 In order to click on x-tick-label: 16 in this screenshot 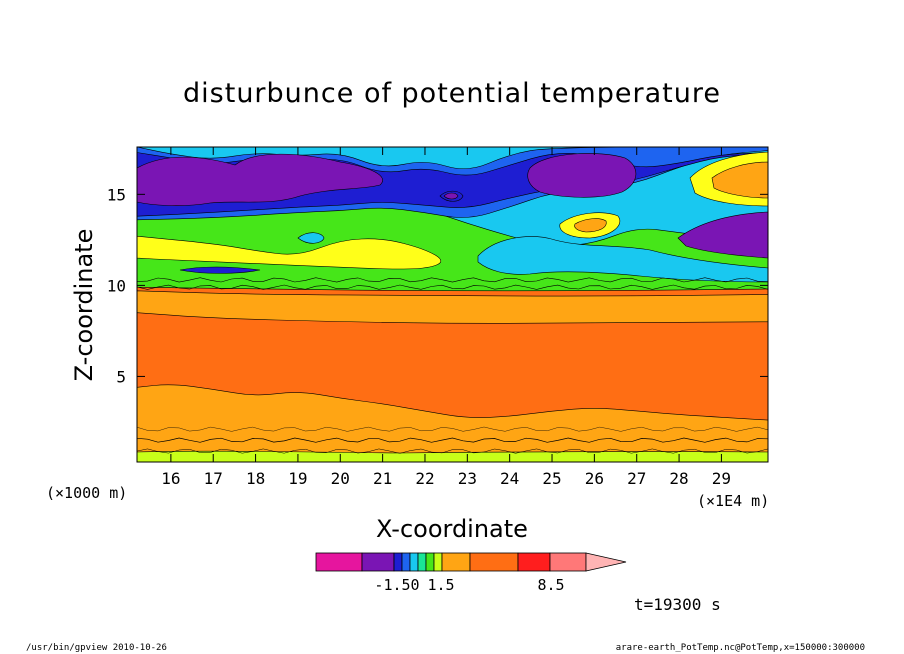, I will do `click(170, 478)`.